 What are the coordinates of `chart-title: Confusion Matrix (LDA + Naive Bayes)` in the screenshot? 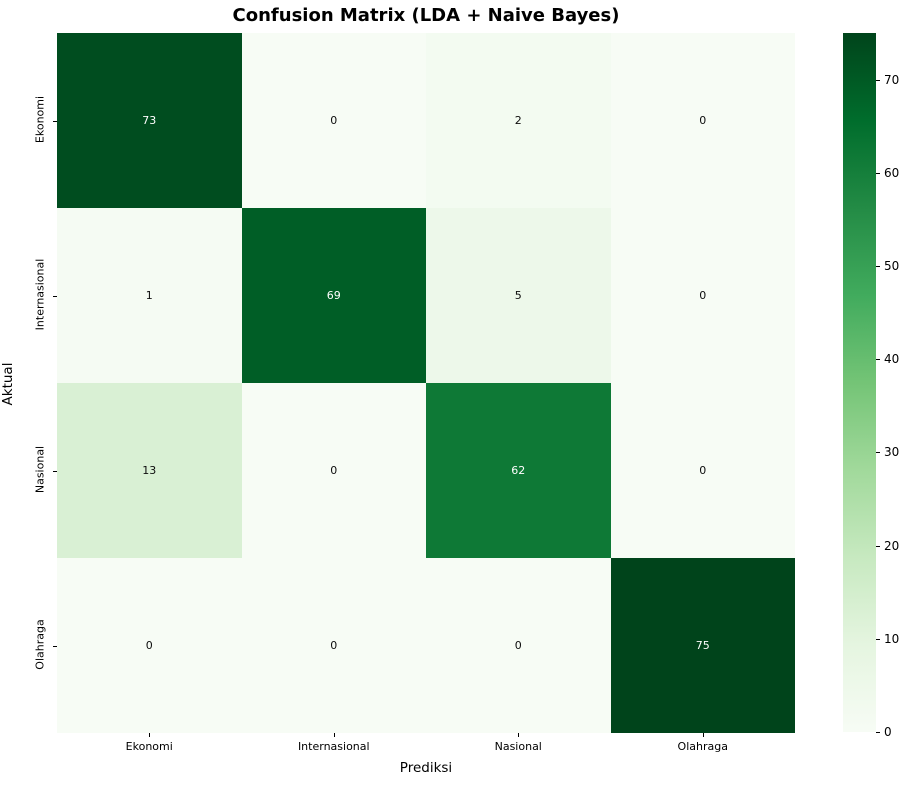 It's located at (426, 15).